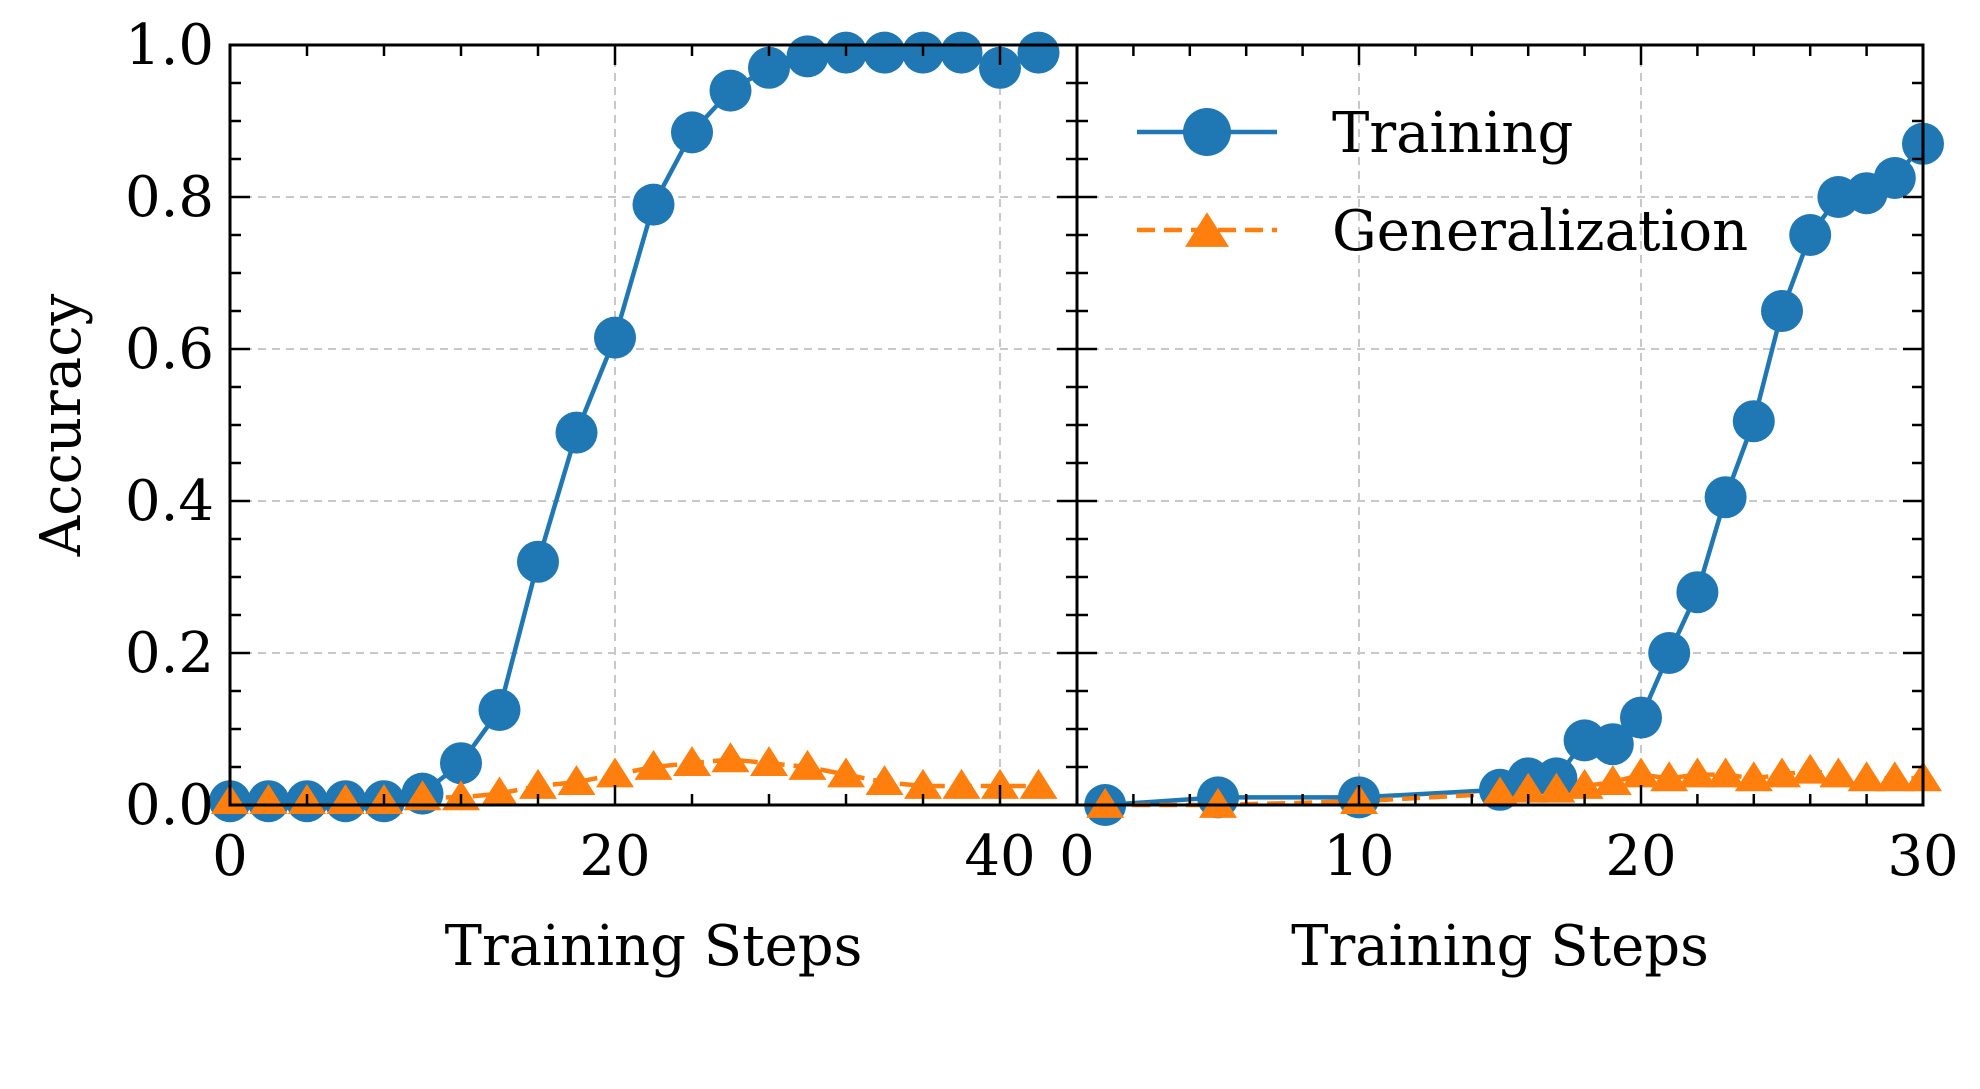  Describe the element at coordinates (1452, 133) in the screenshot. I see `legend-label-0: Training` at that location.